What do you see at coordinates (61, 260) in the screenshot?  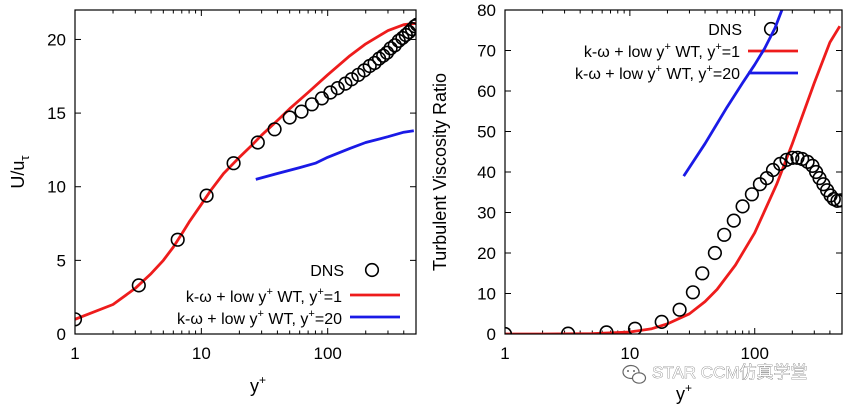 I see `y-tick-label: 5` at bounding box center [61, 260].